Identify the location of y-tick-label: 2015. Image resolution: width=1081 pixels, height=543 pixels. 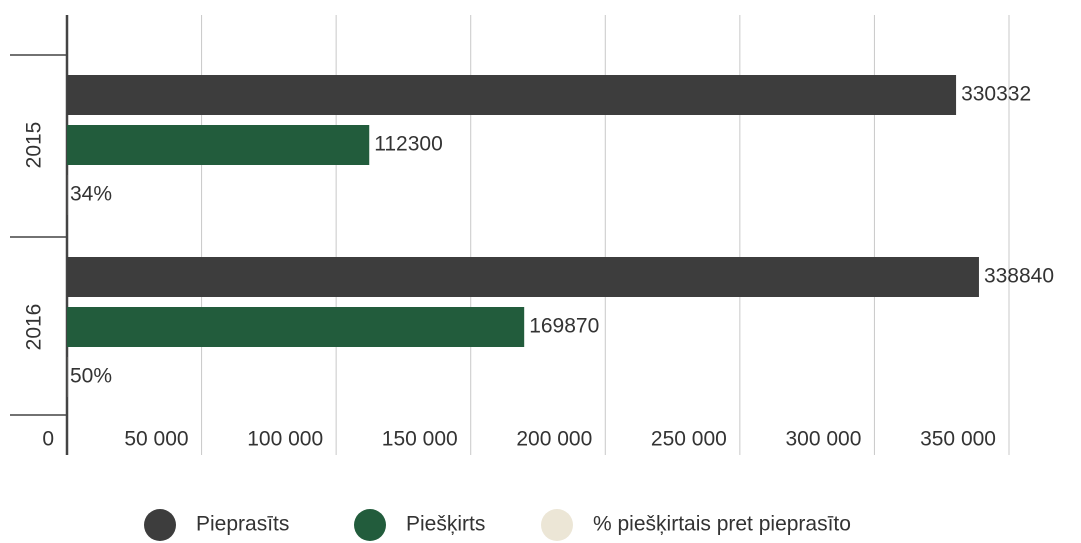
(34, 145).